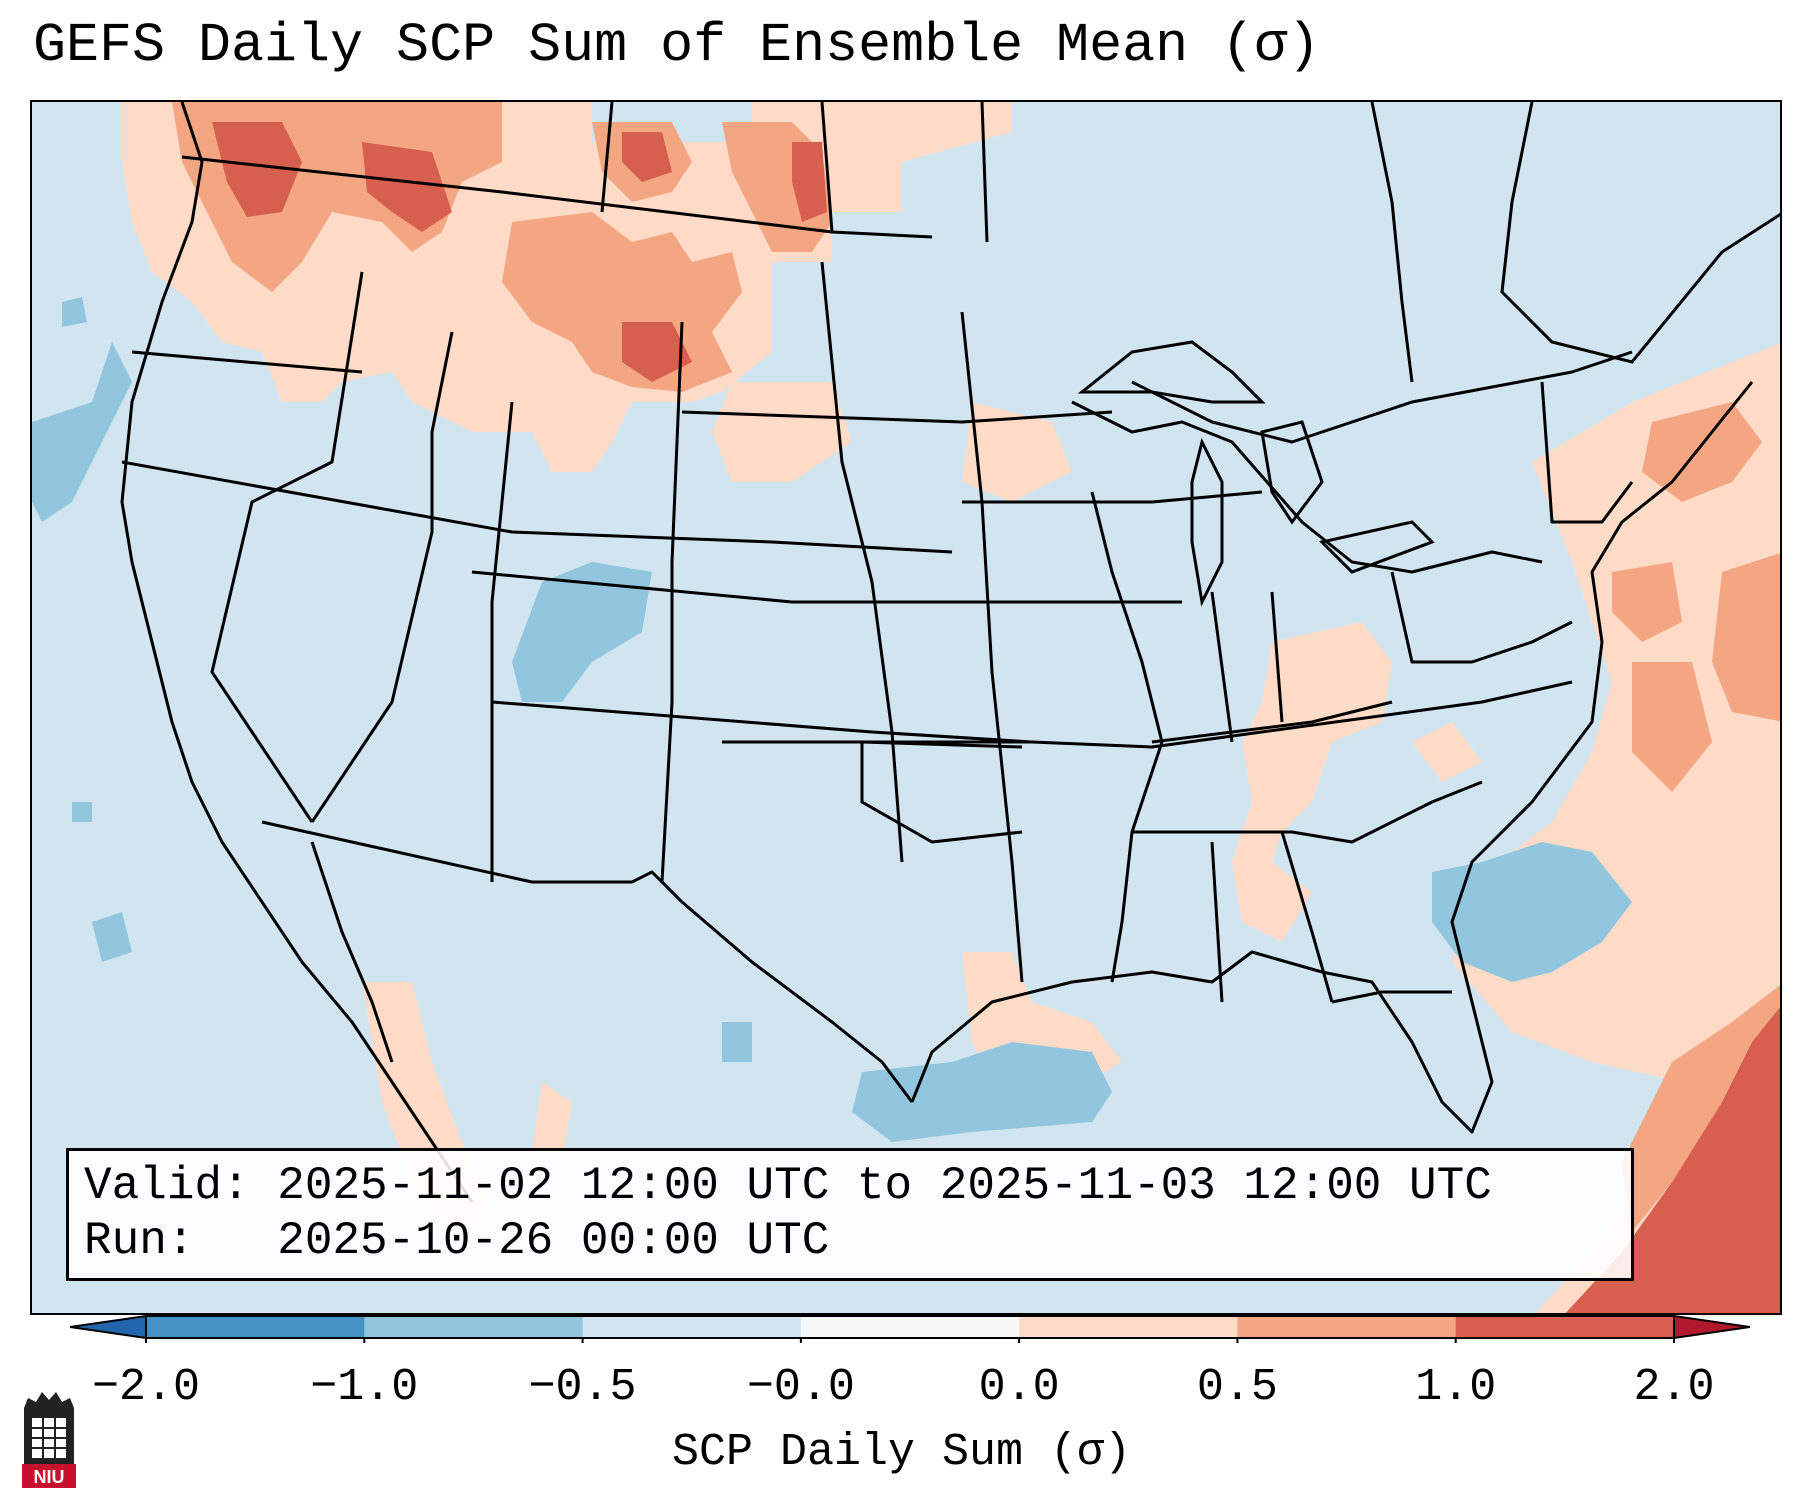 The image size is (1803, 1506). I want to click on border-sk-ab, so click(607, 157).